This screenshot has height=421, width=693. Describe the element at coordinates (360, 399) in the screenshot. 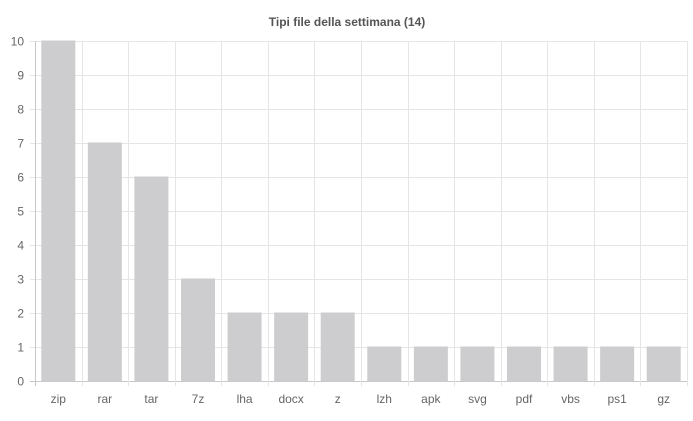

I see `x-axis-ticks: zip rar tar 7z lha docx z lzh apk svg pdf vbs ps1 gz` at that location.